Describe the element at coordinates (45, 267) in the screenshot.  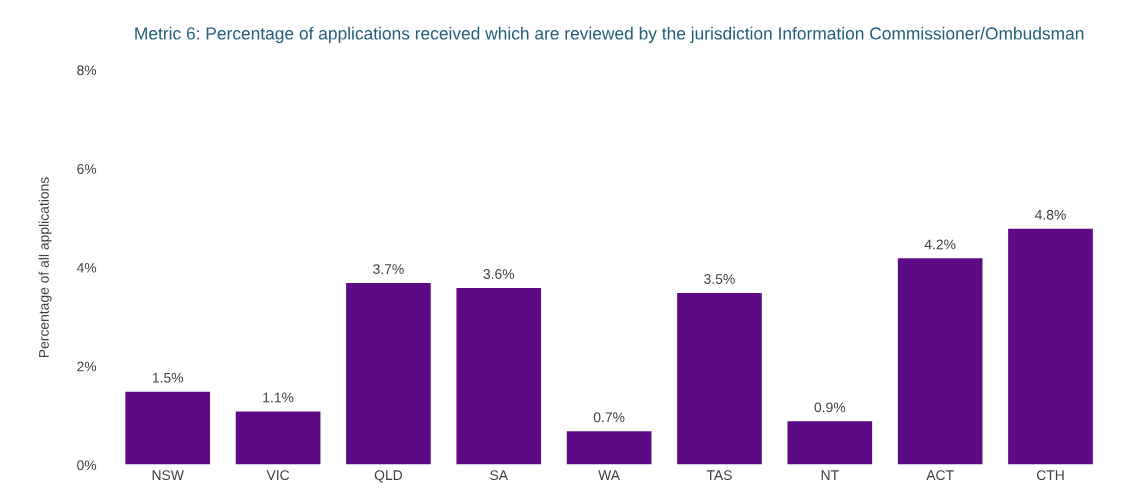
I see `y-axis-title: Percentage of all applications` at that location.